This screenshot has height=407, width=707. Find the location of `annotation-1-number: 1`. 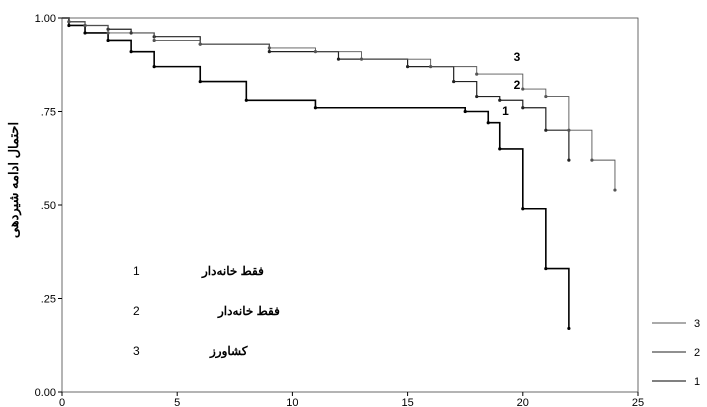

annotation-1-number: 1 is located at coordinates (136, 271).